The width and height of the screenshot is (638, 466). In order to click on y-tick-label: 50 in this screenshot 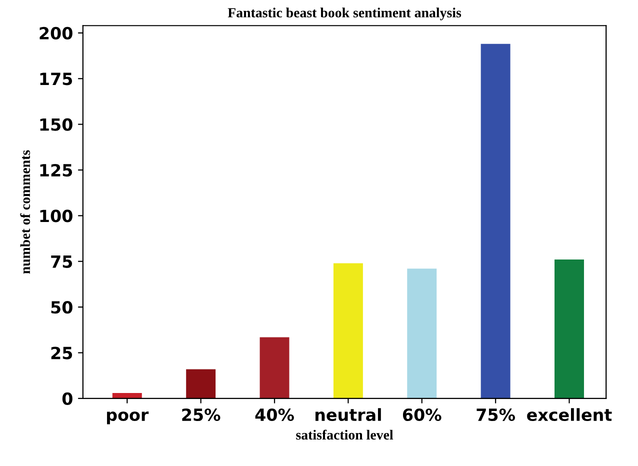, I will do `click(61, 307)`.